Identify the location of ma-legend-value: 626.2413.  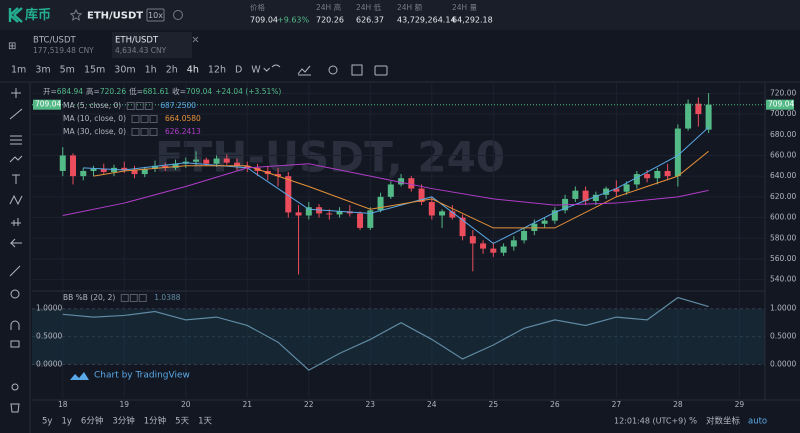
(183, 131).